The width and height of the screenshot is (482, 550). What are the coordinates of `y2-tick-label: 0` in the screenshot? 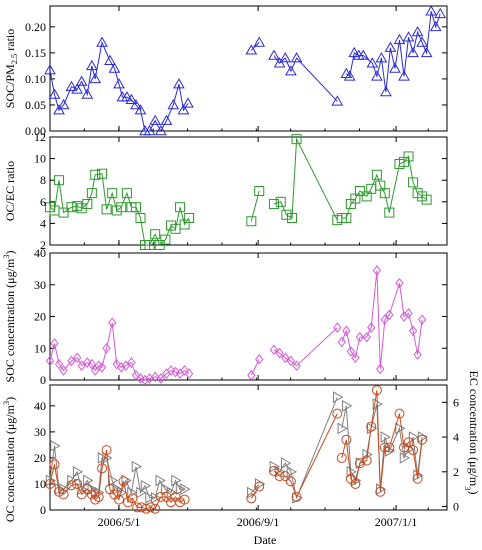 It's located at (456, 507).